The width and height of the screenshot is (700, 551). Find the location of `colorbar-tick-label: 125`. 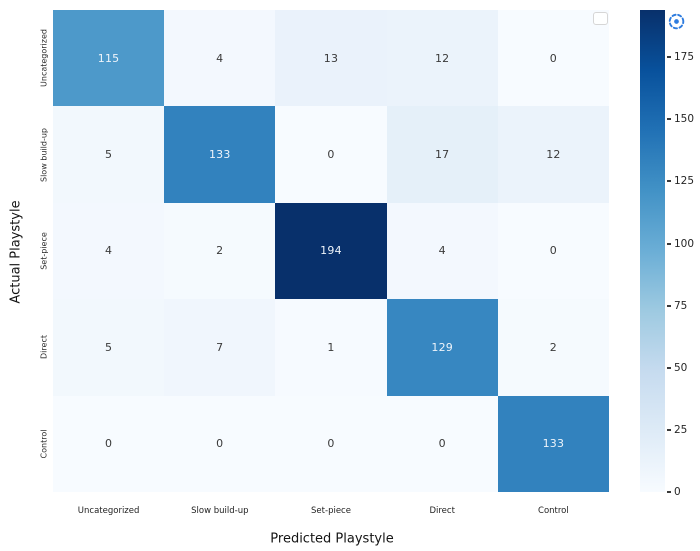

colorbar-tick-label: 125 is located at coordinates (684, 181).